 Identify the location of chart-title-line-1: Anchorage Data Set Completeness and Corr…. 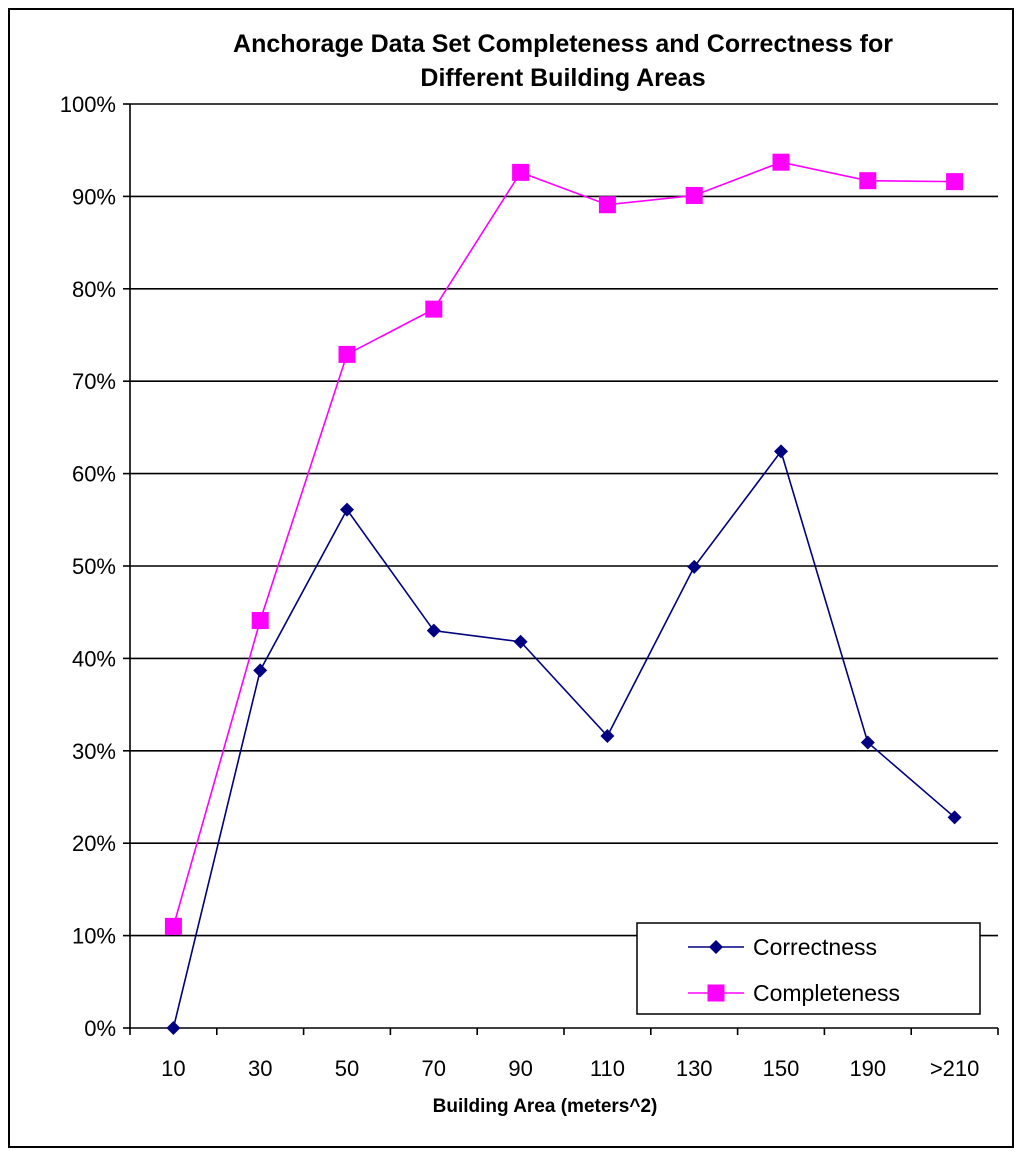
(563, 44).